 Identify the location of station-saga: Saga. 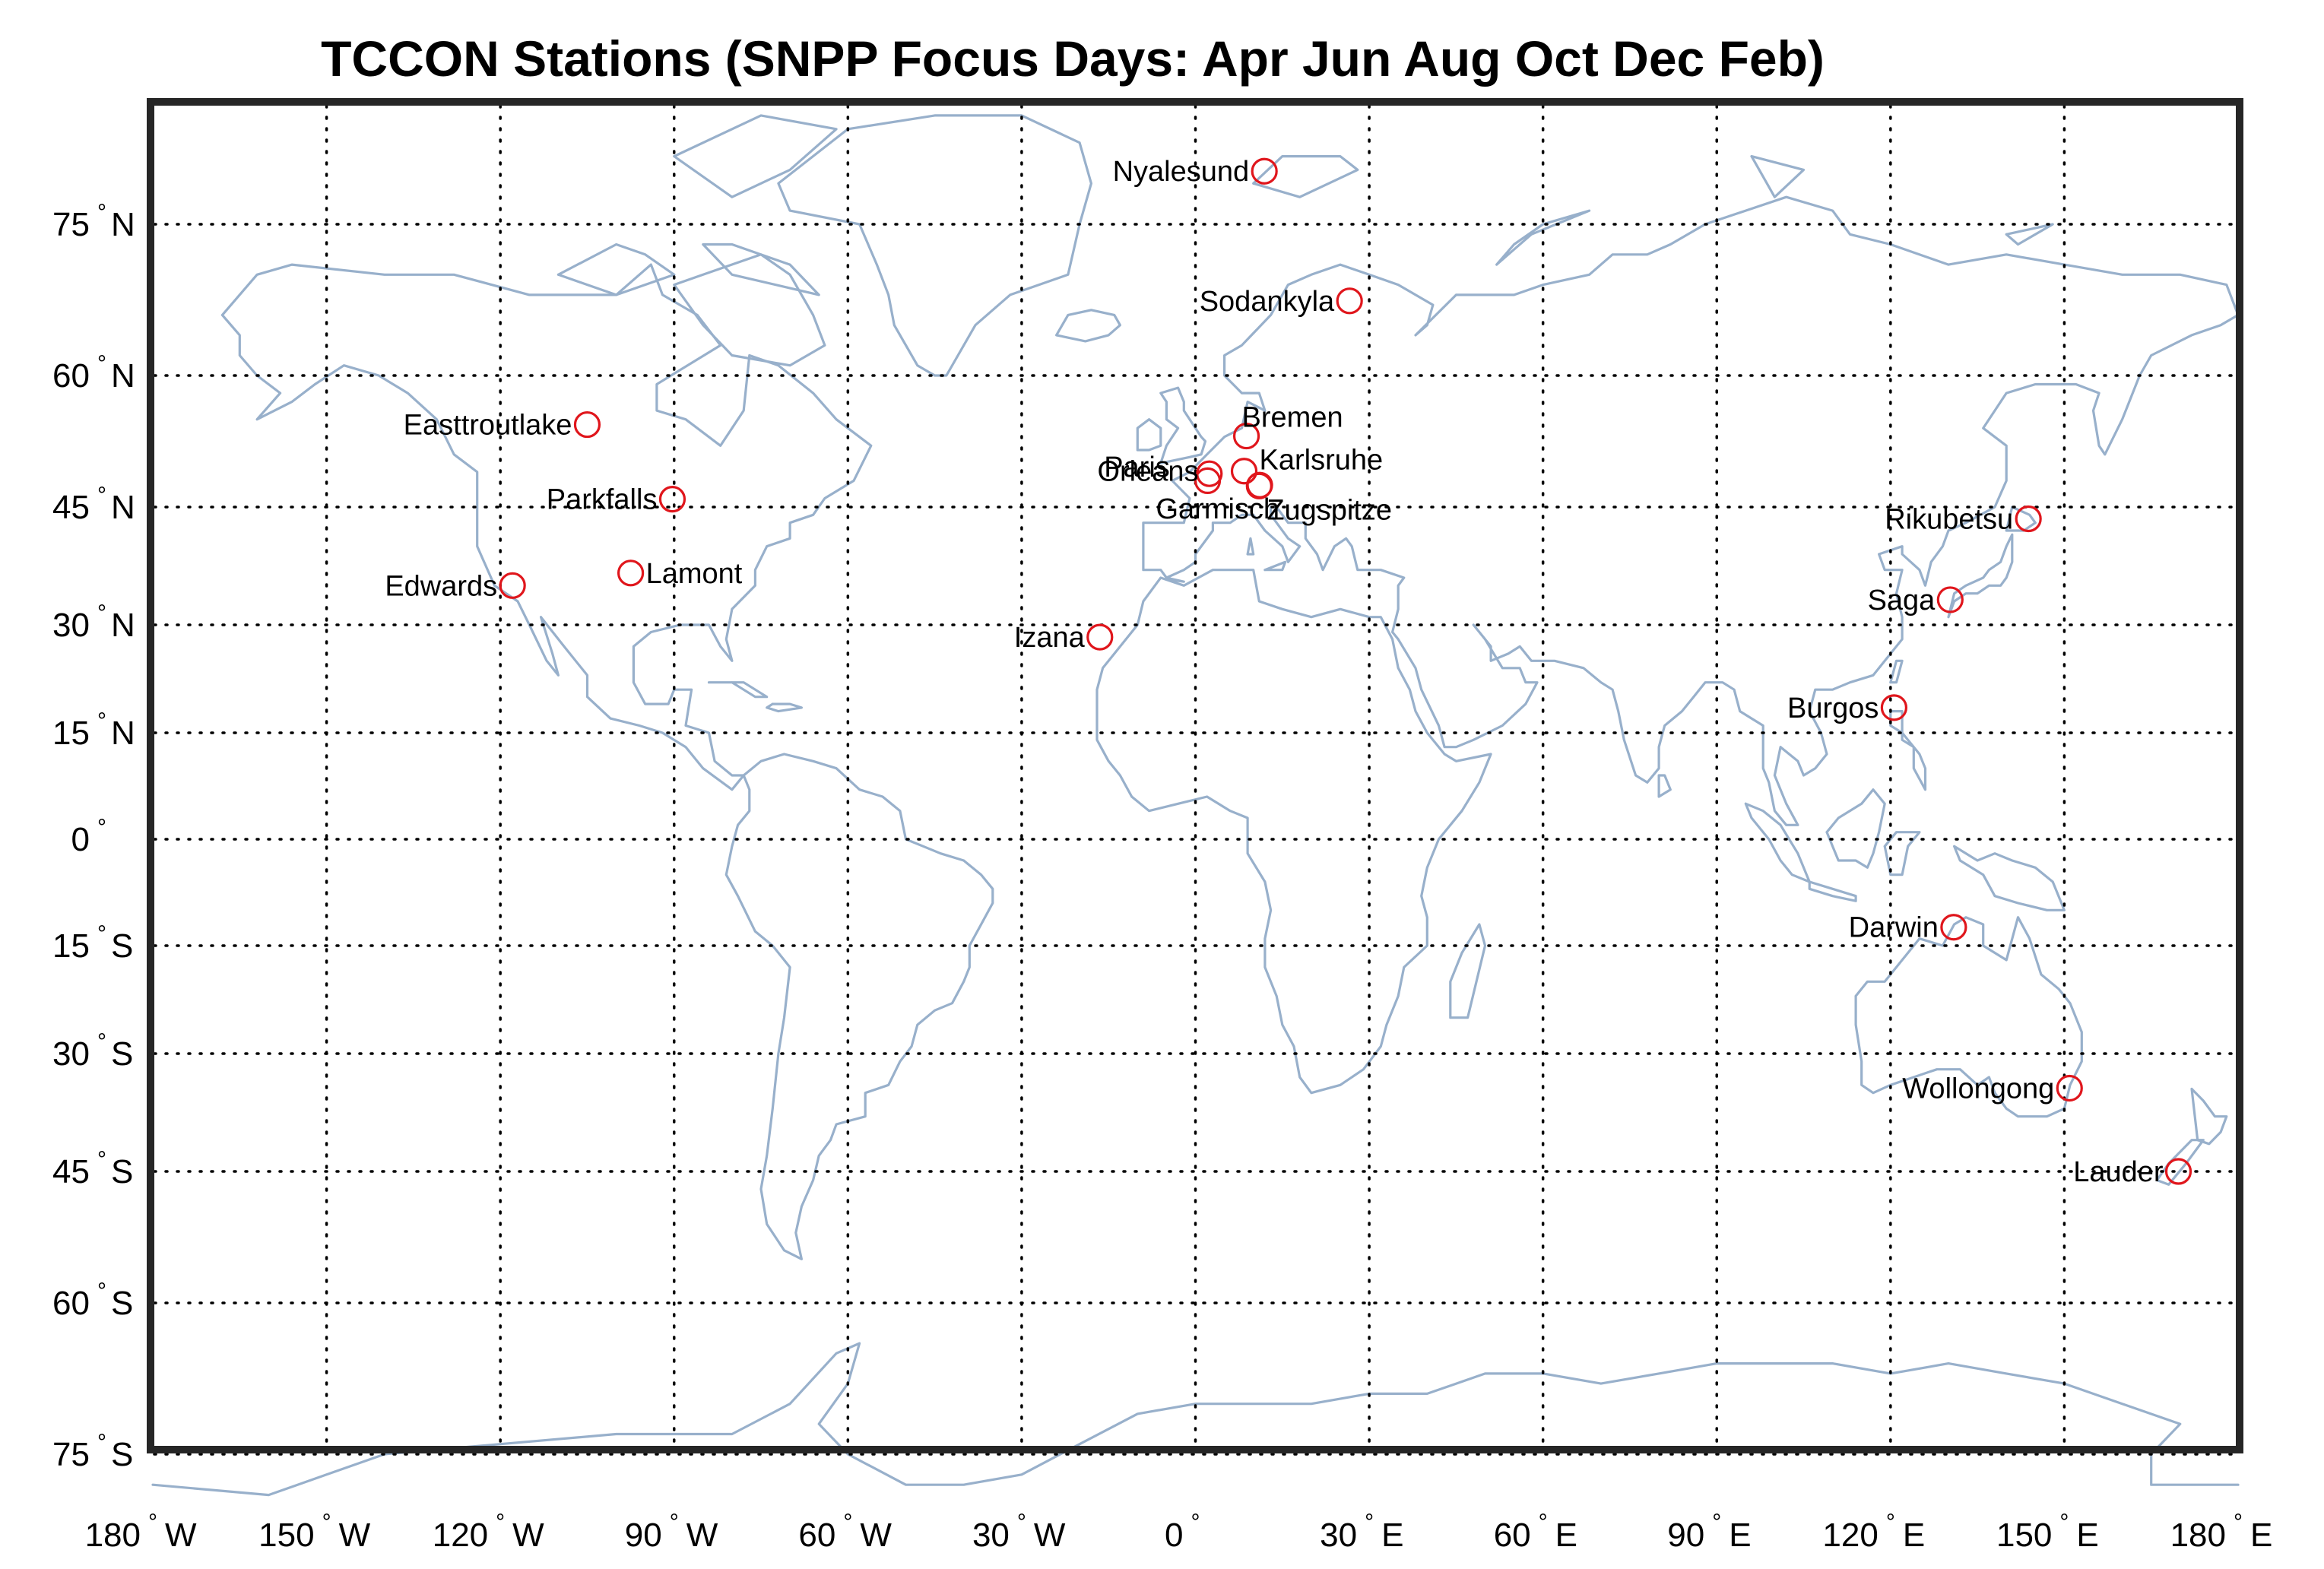
(1916, 601).